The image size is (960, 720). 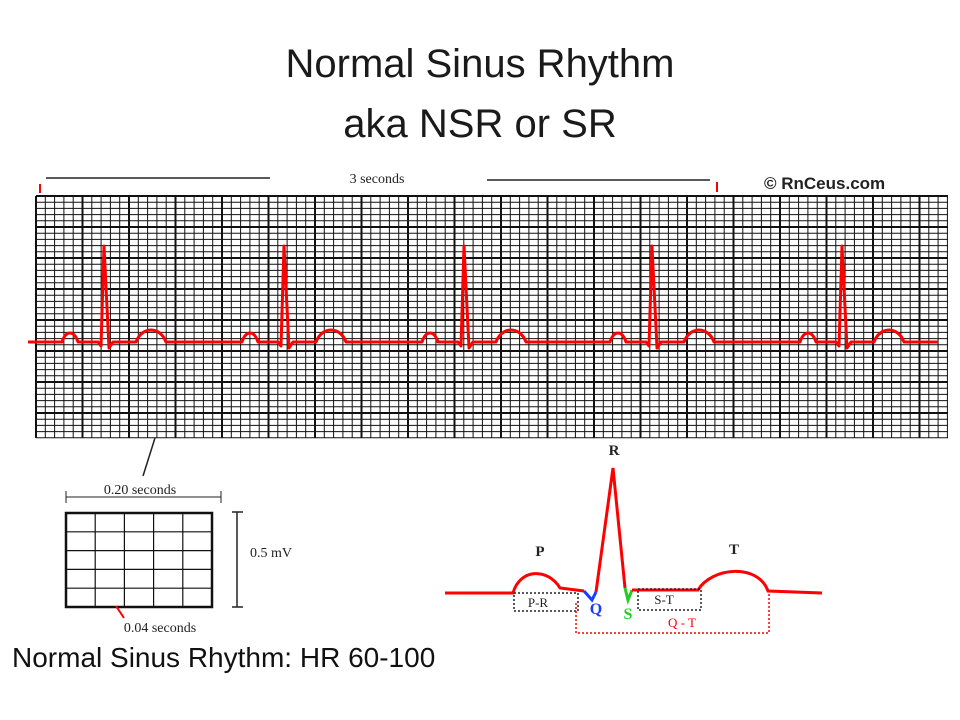 What do you see at coordinates (160, 628) in the screenshot?
I see `small-square-label: 0.04 seconds` at bounding box center [160, 628].